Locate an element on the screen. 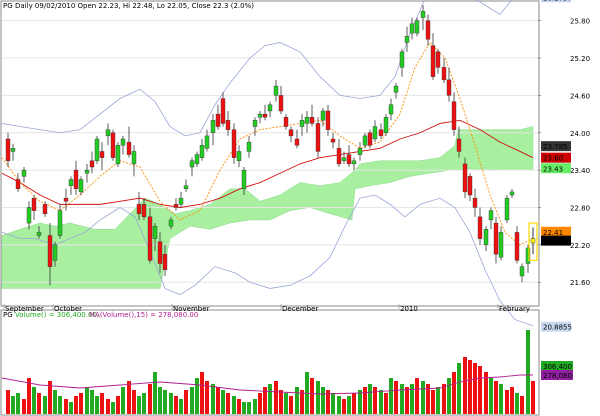 This screenshot has height=416, width=600. volume-tag-1: 278,080 is located at coordinates (557, 375).